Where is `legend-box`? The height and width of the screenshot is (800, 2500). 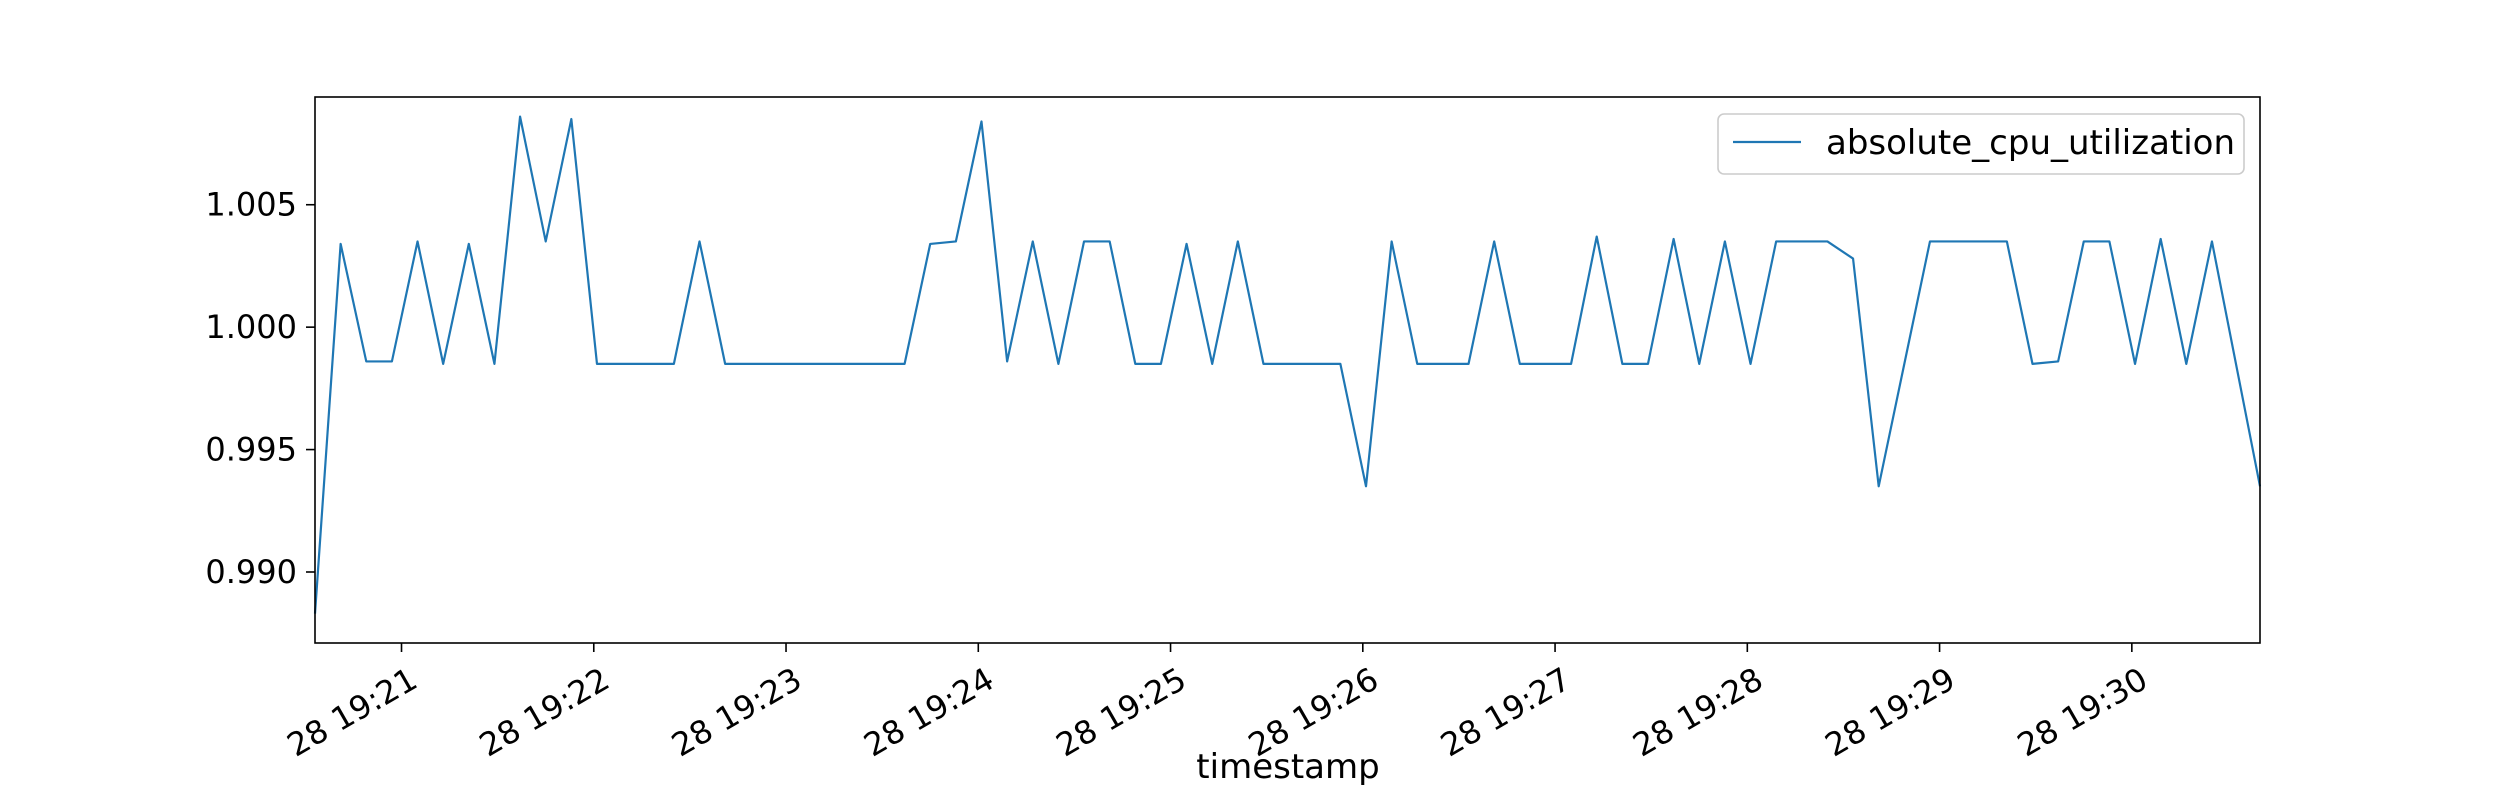
legend-box is located at coordinates (1981, 144).